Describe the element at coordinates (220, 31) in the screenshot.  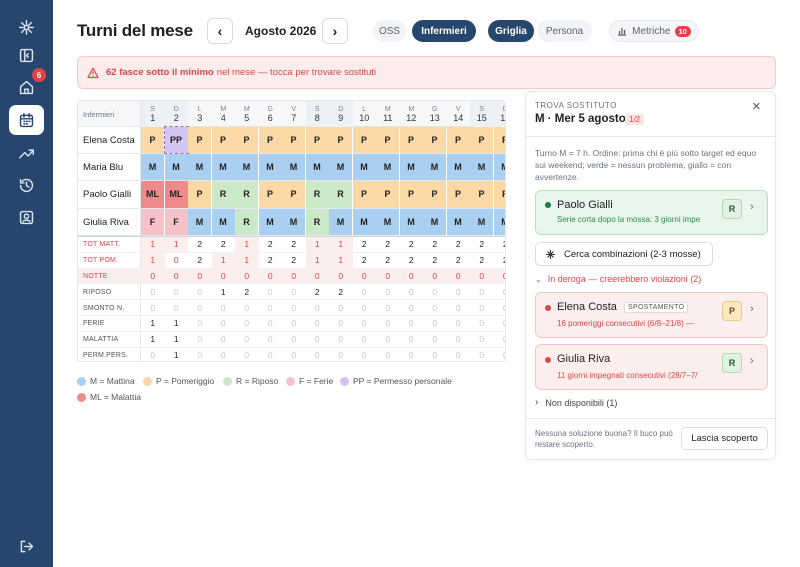
I see `prev-month-button: ‹` at that location.